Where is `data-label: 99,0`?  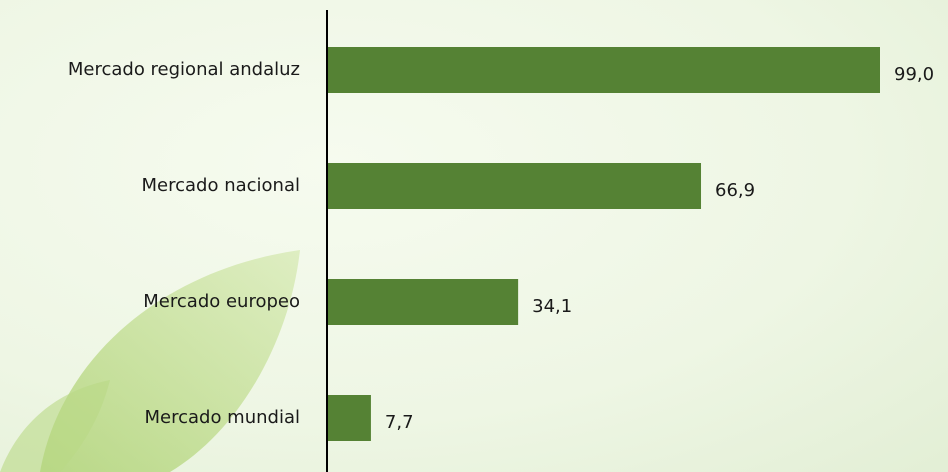 data-label: 99,0 is located at coordinates (914, 74).